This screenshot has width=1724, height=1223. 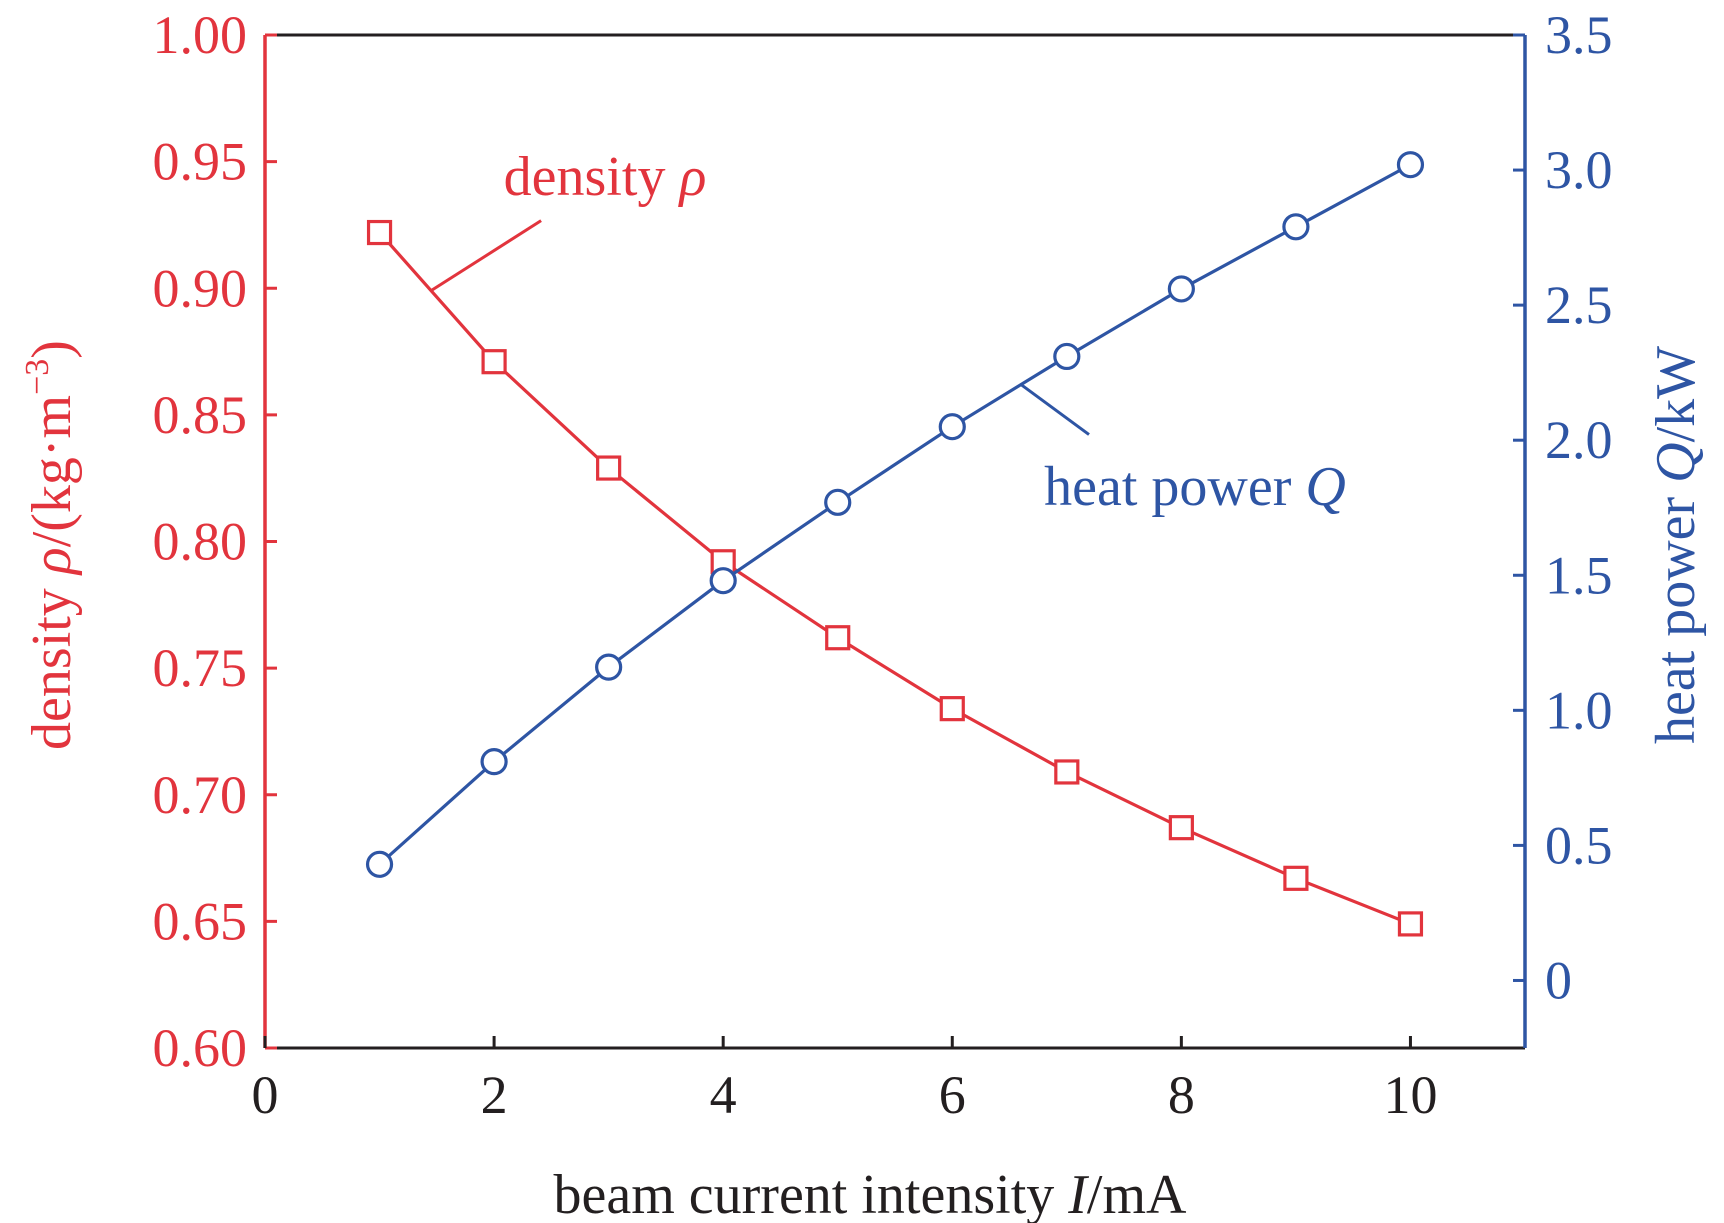 I want to click on x-tick-label: 8, so click(x=1181, y=1095).